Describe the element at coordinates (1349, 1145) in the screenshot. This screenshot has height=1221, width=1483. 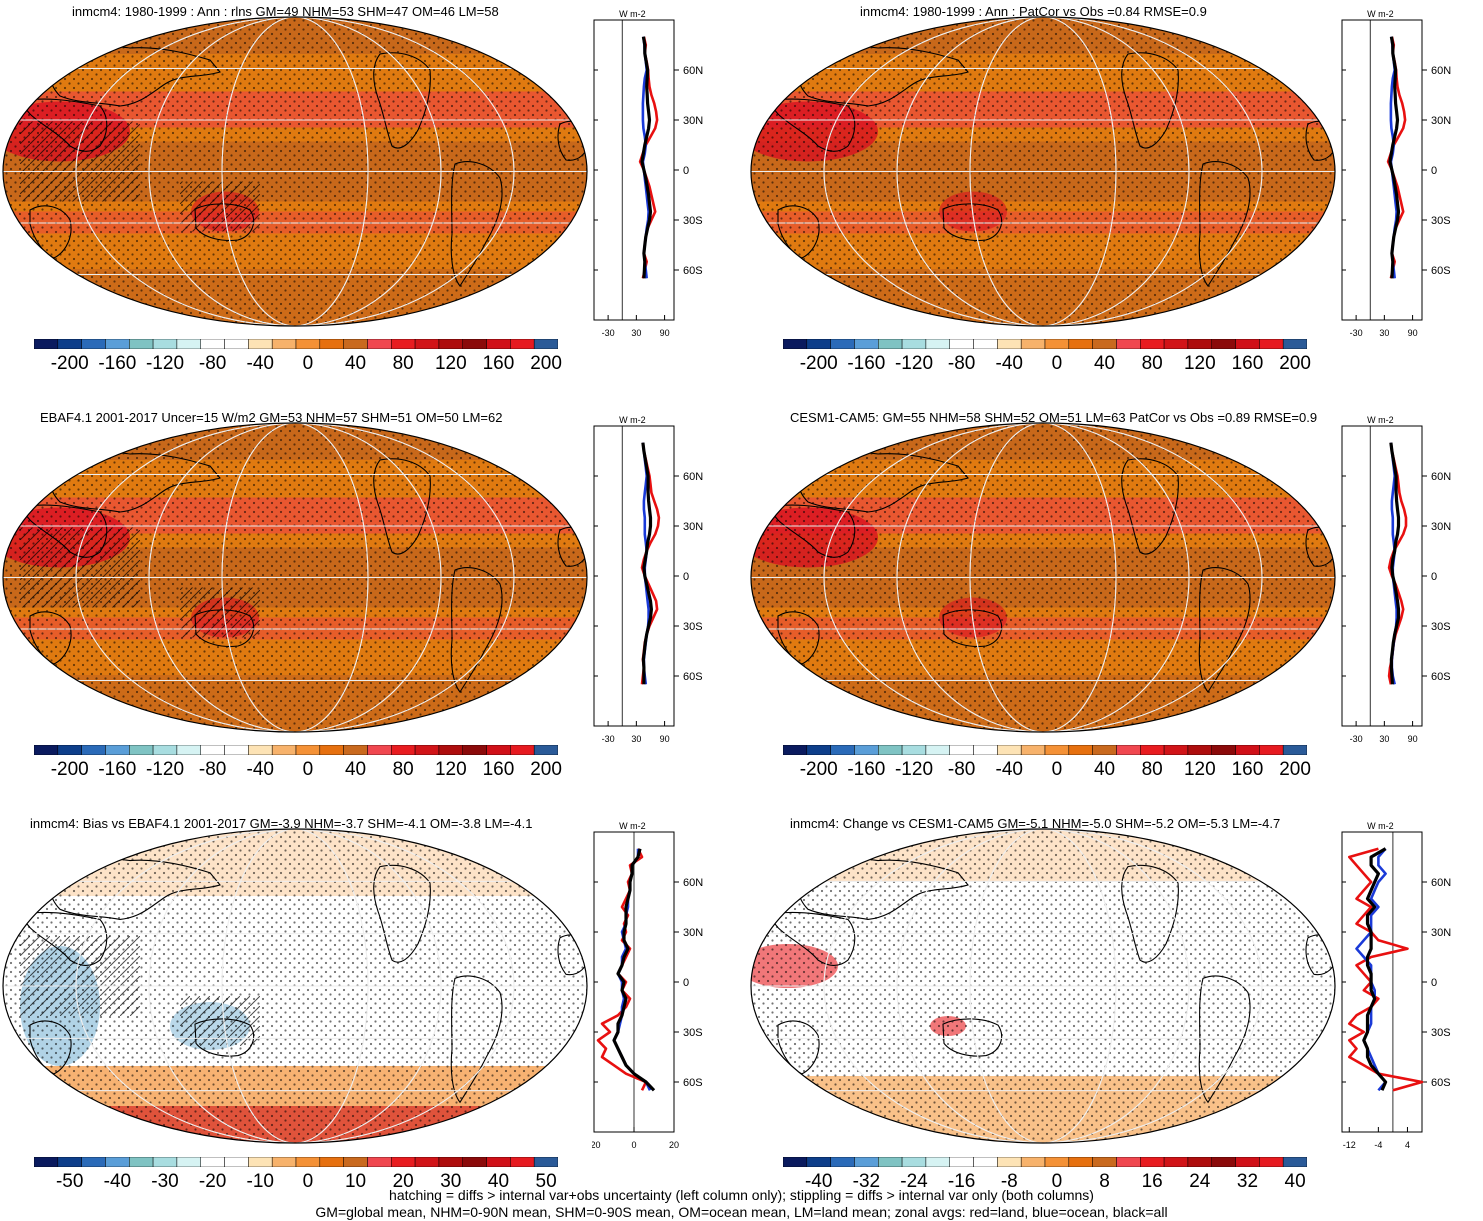
I see `x-tick-label: -12` at that location.